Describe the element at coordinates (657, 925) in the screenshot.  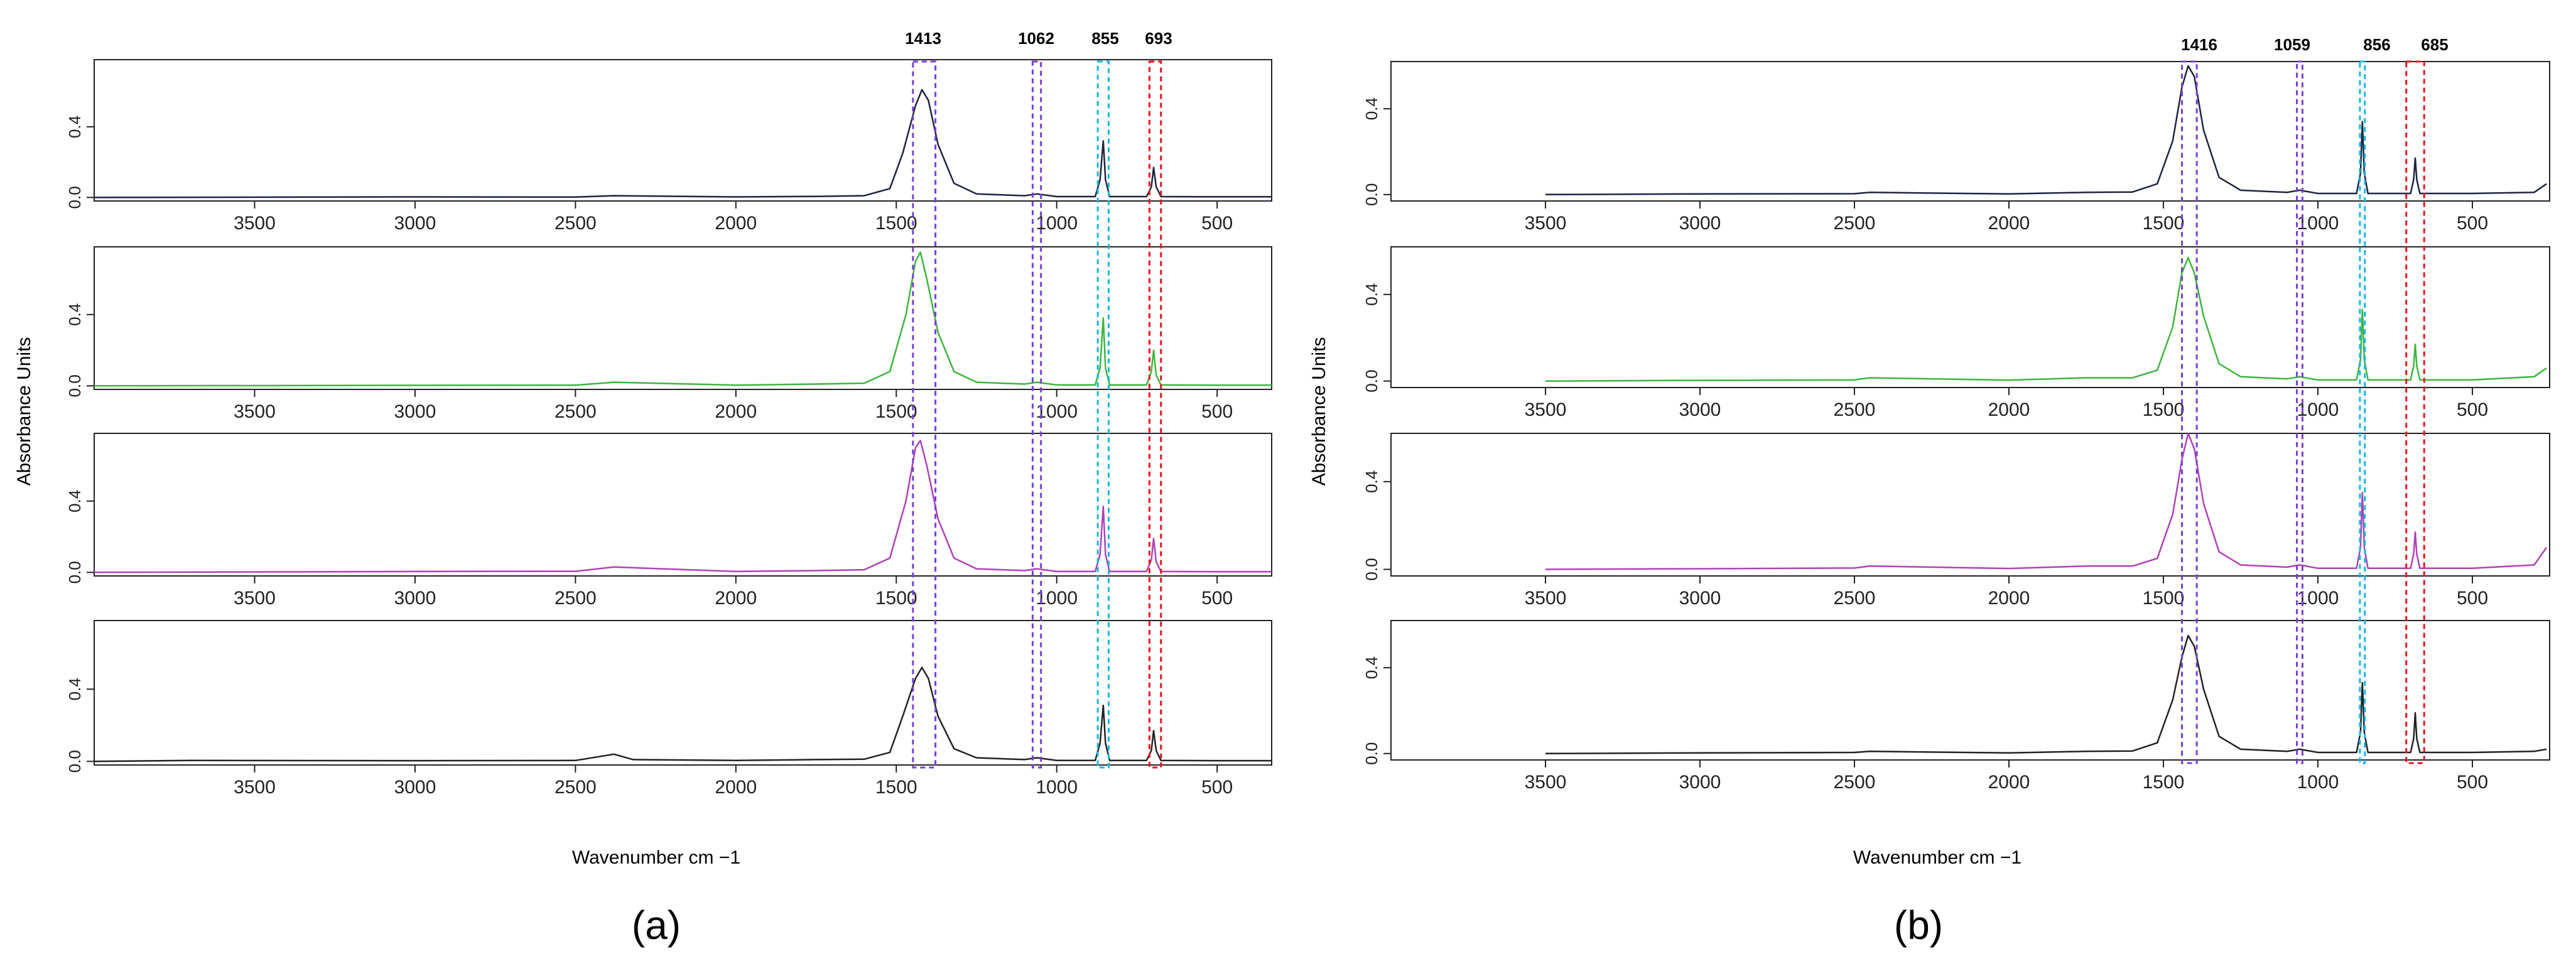
I see `panel-label: (a)` at that location.